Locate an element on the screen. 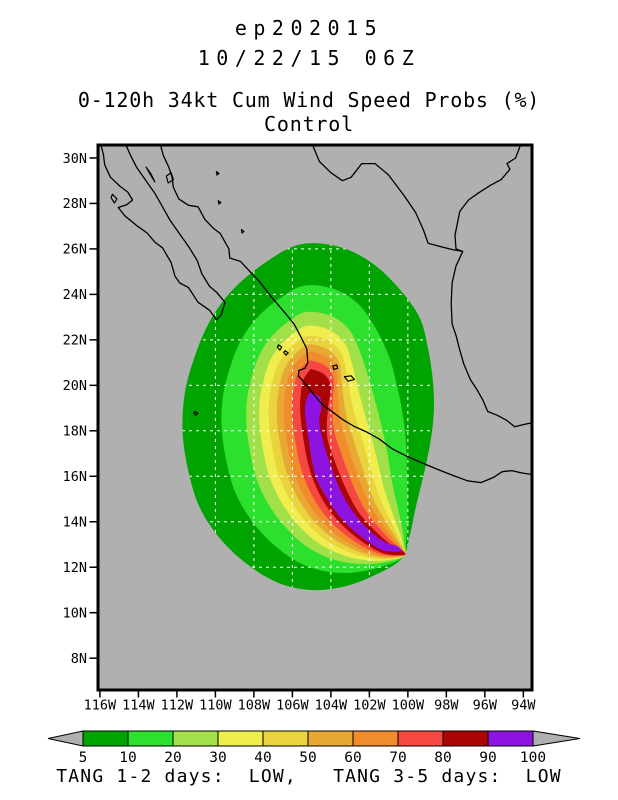 Image resolution: width=618 pixels, height=800 pixels. lat-tick-label: 20N is located at coordinates (75, 386).